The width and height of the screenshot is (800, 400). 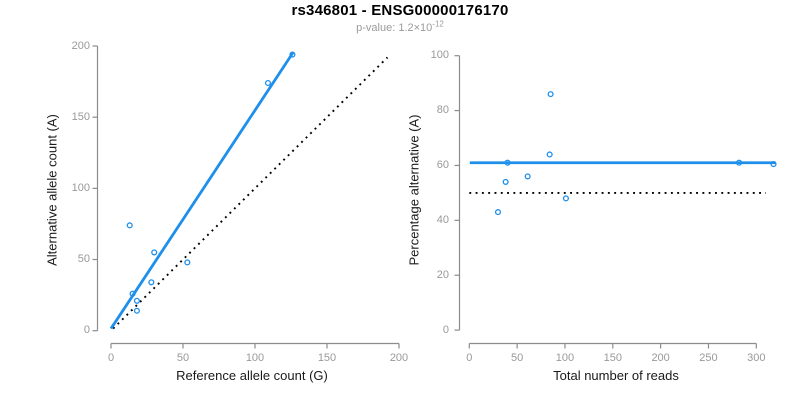 I want to click on left-x-tick-label: 150, so click(x=327, y=358).